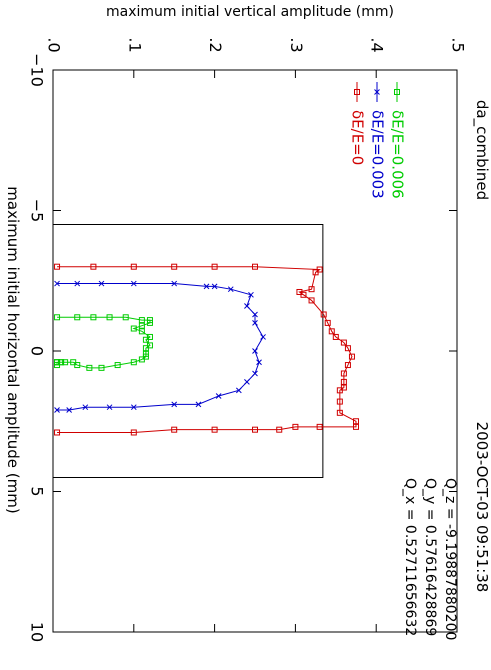  Describe the element at coordinates (54, 44) in the screenshot. I see `y-tick-label: .0` at that location.